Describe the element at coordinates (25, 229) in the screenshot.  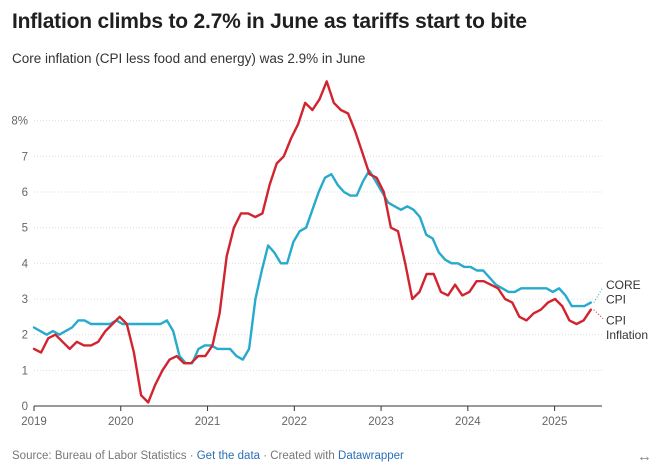
I see `y-tick-label: 5` at that location.